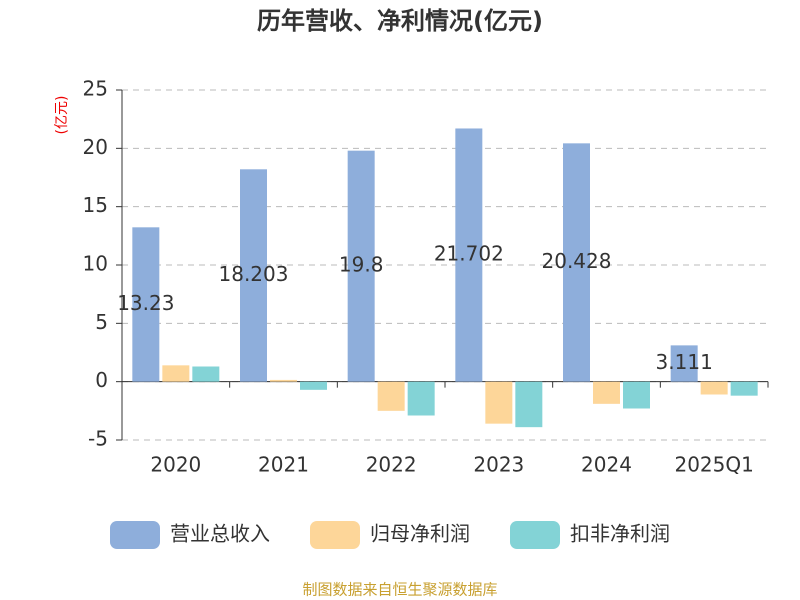 The width and height of the screenshot is (800, 600). I want to click on value-label: 19.8, so click(361, 265).